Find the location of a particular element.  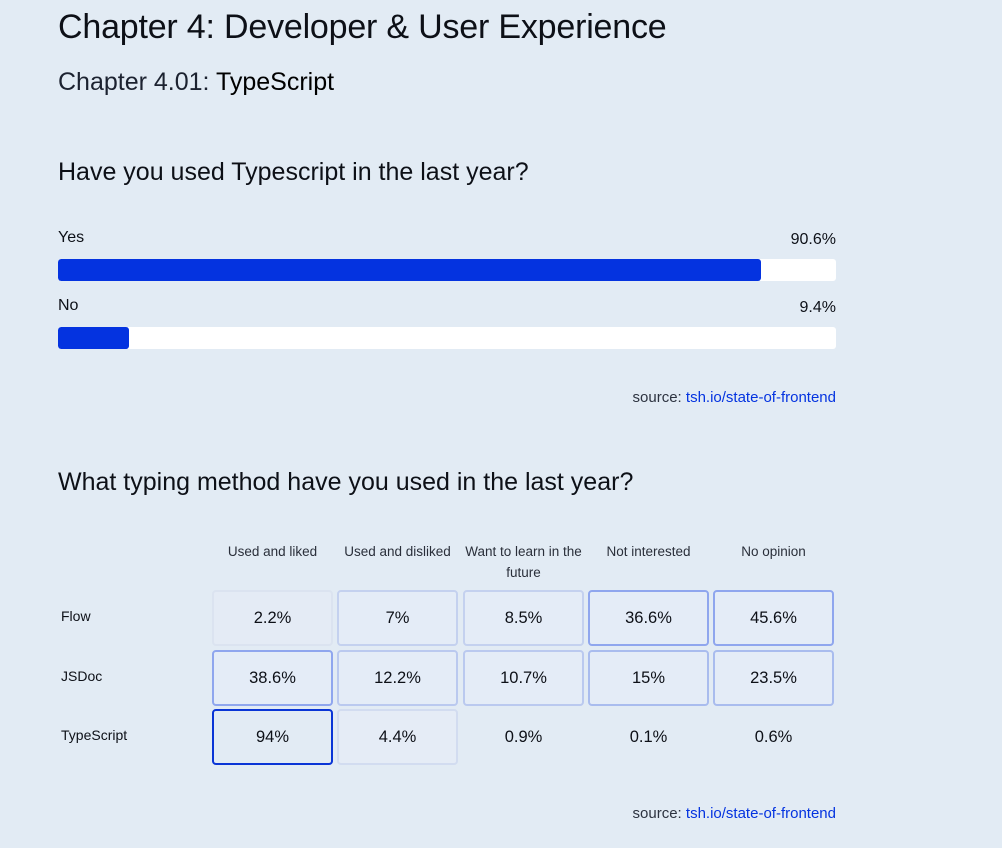

heatmap-cell: 94% is located at coordinates (272, 737).